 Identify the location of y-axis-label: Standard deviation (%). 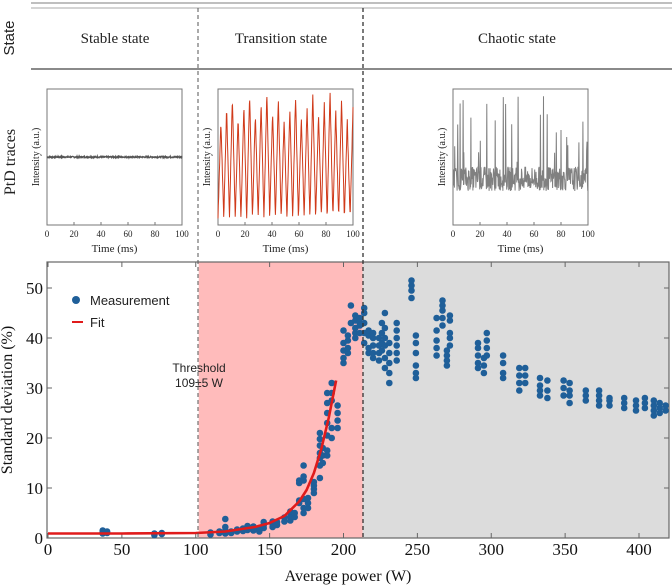
(8, 400).